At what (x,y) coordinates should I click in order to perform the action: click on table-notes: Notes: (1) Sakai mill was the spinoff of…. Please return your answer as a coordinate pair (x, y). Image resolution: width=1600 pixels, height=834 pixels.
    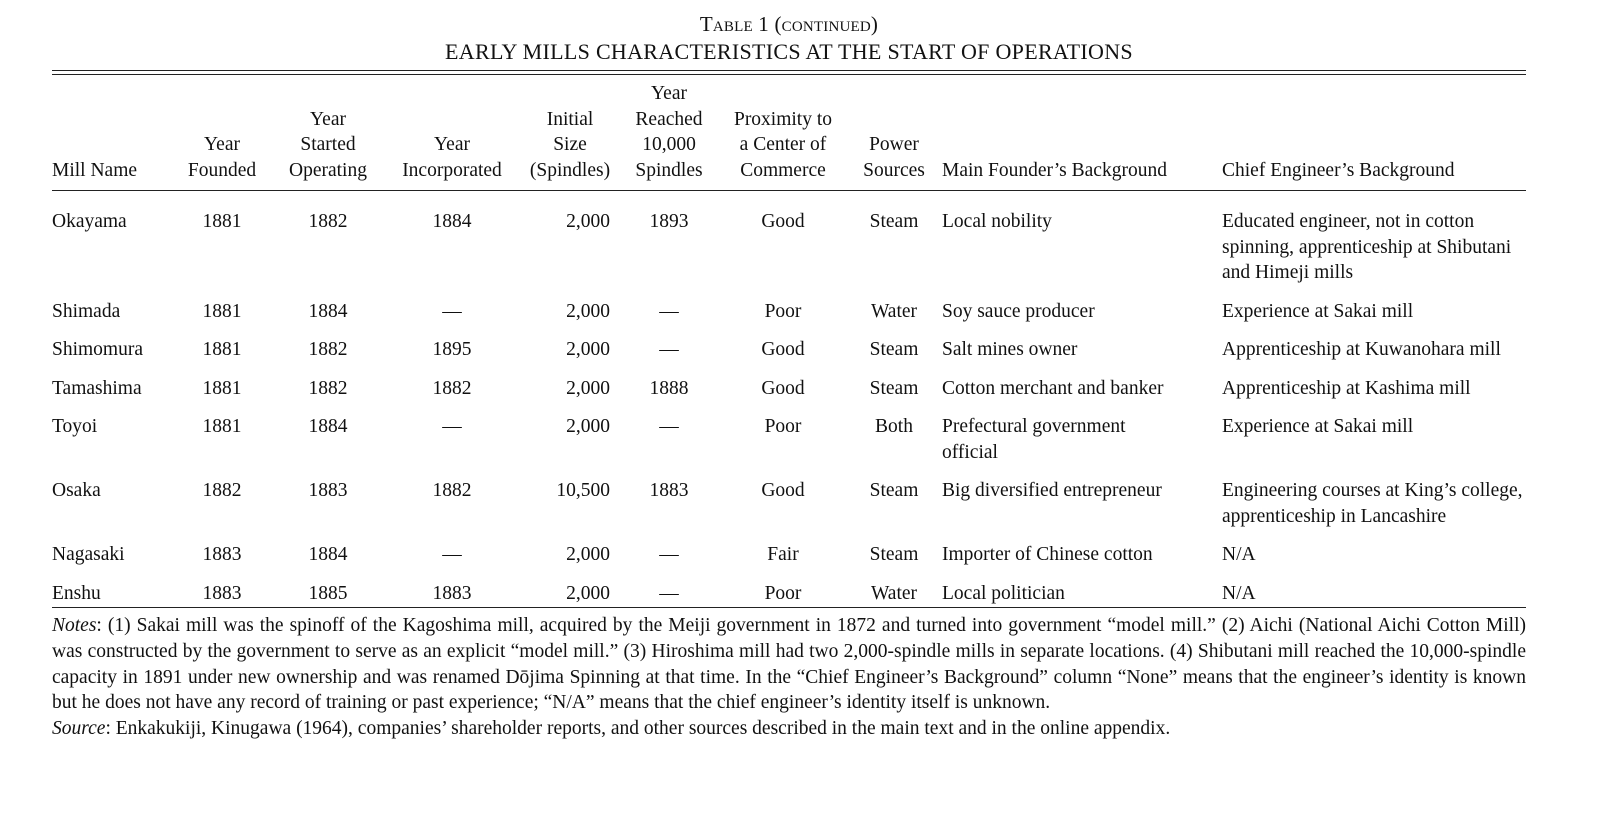
    Looking at the image, I should click on (789, 664).